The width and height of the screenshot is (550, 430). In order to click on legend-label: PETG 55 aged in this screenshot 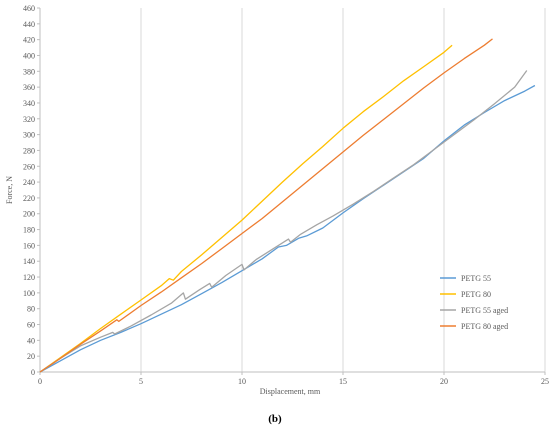, I will do `click(484, 310)`.